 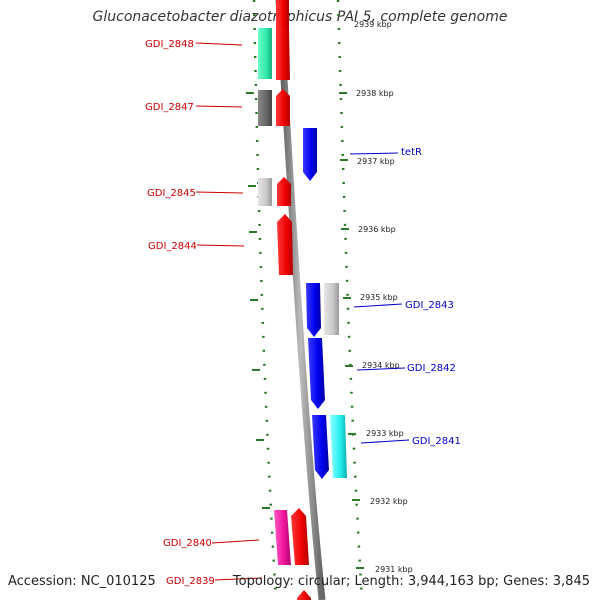 I want to click on reverse-genes, so click(x=325, y=303).